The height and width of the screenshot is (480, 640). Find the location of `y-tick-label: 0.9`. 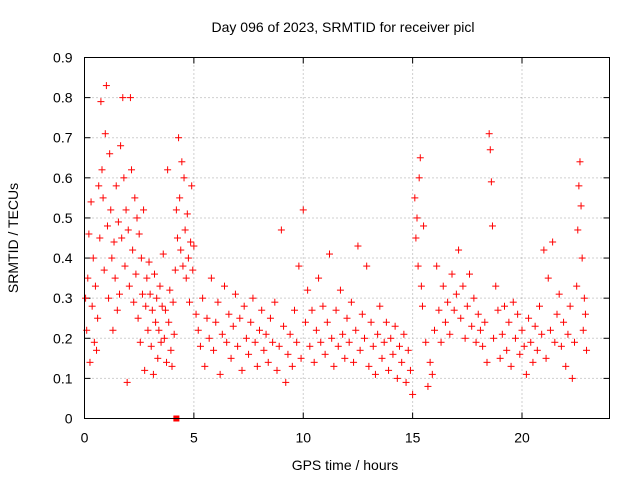

y-tick-label: 0.9 is located at coordinates (63, 58).